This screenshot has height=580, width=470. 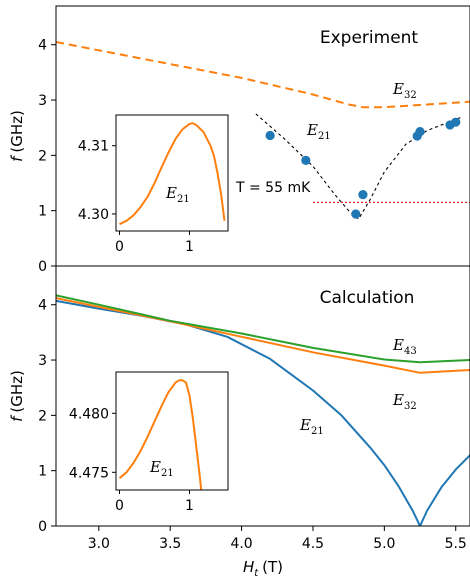 I want to click on bottom-inset-series-layer, so click(x=160, y=434).